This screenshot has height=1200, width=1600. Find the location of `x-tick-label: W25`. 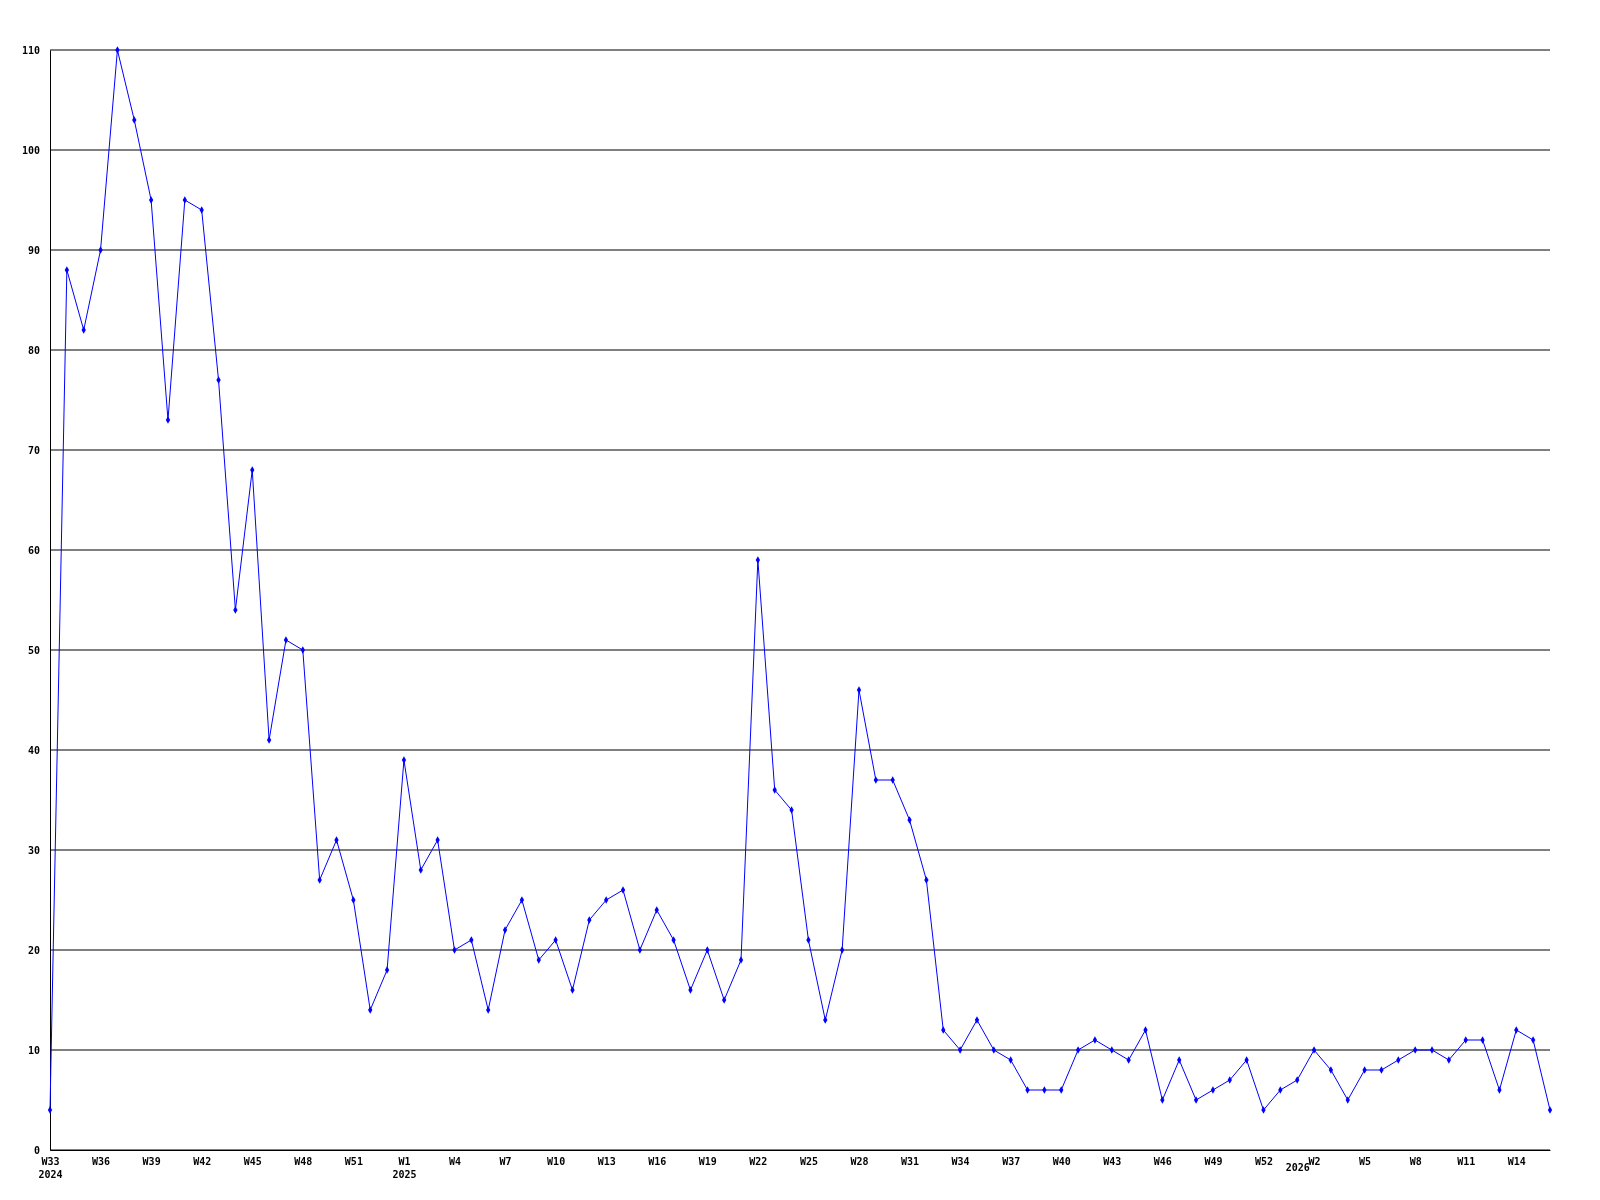

x-tick-label: W25 is located at coordinates (808, 1162).